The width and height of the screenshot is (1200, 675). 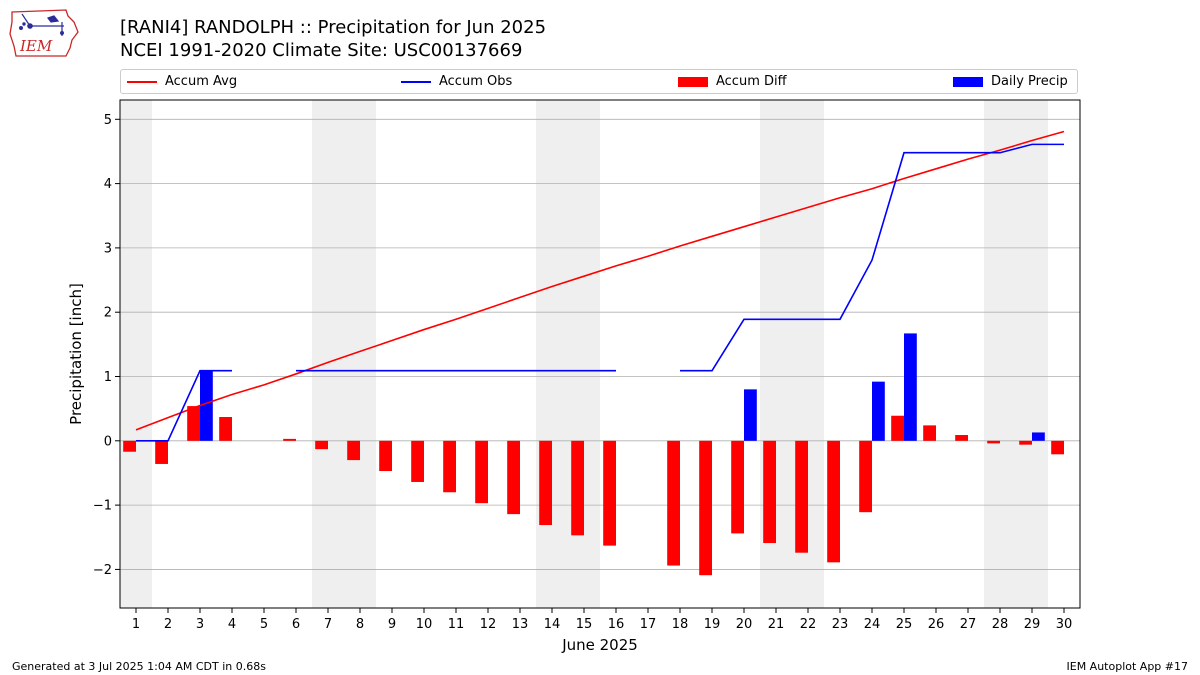 I want to click on x-tick-label: 20, so click(x=744, y=624).